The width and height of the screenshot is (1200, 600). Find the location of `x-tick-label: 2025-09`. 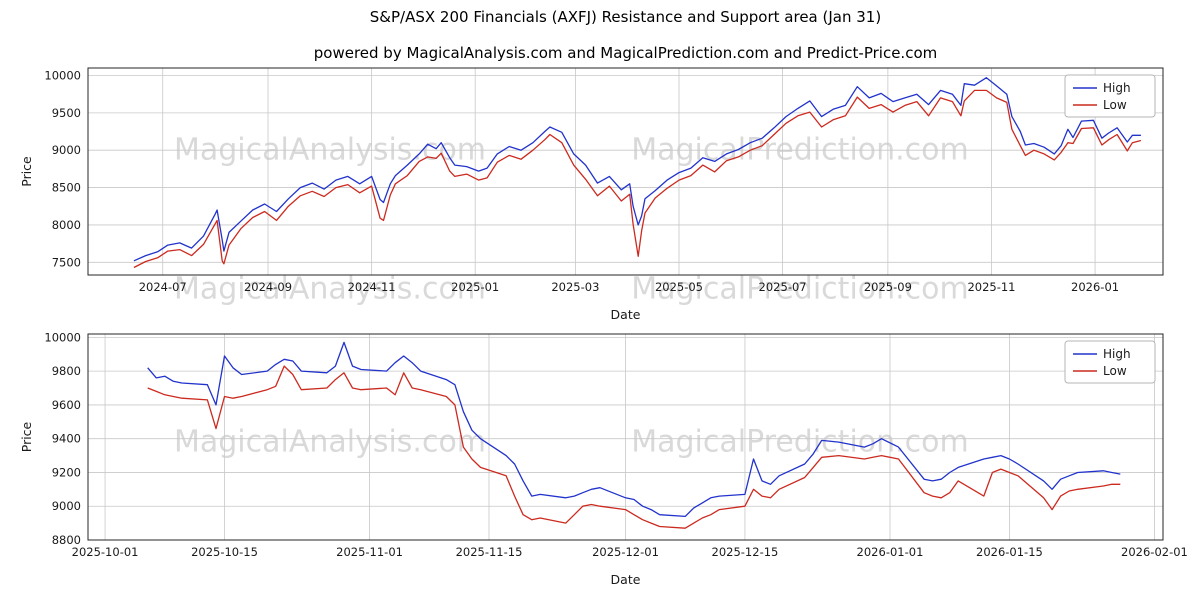

x-tick-label: 2025-09 is located at coordinates (888, 287).